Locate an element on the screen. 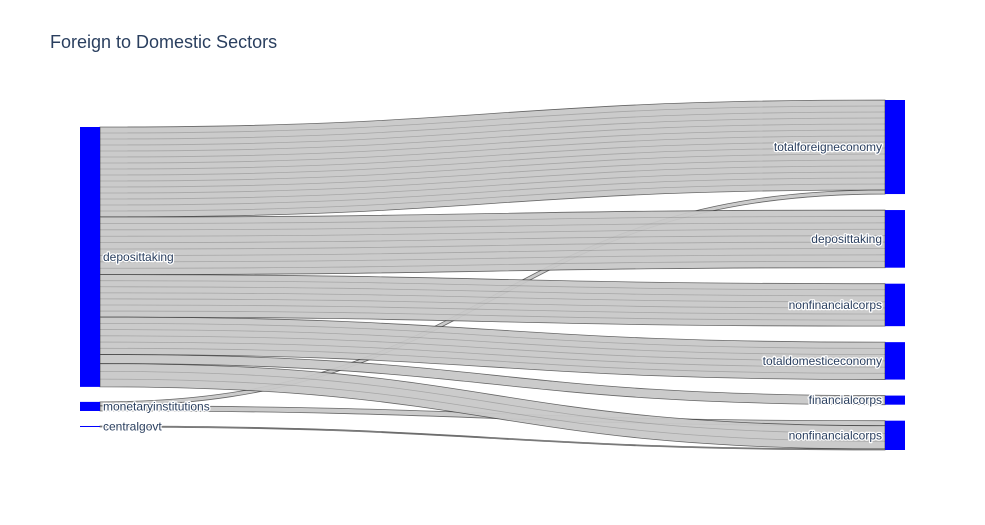  sankey-node-label-8: nonfinancialcorps is located at coordinates (835, 435).